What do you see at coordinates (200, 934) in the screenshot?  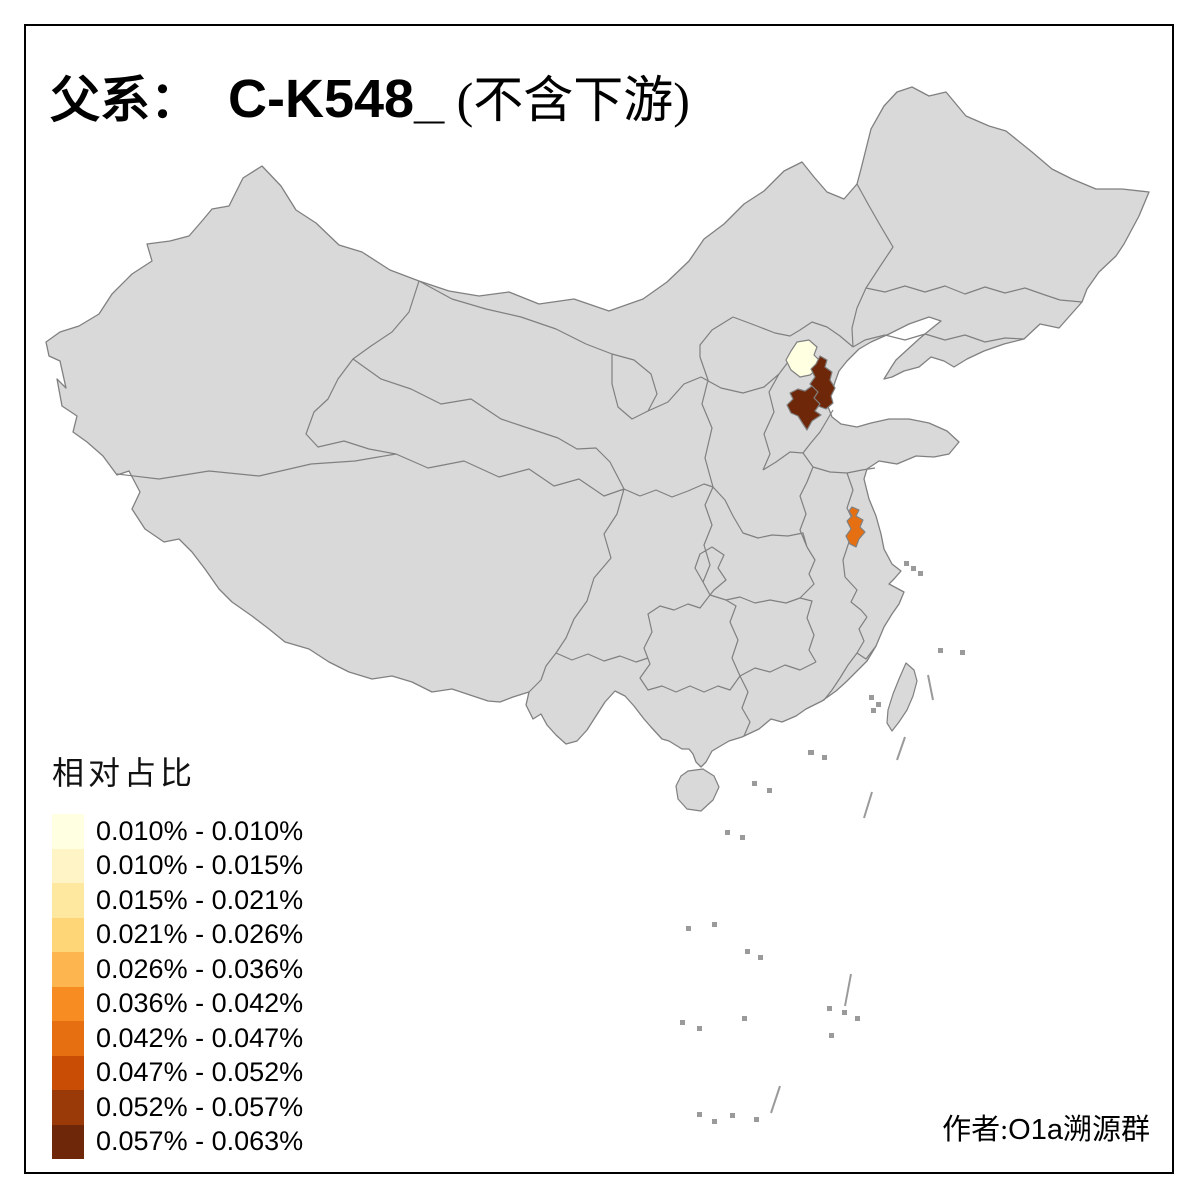 I see `legend-bin-label: 0.021% - 0.026%` at bounding box center [200, 934].